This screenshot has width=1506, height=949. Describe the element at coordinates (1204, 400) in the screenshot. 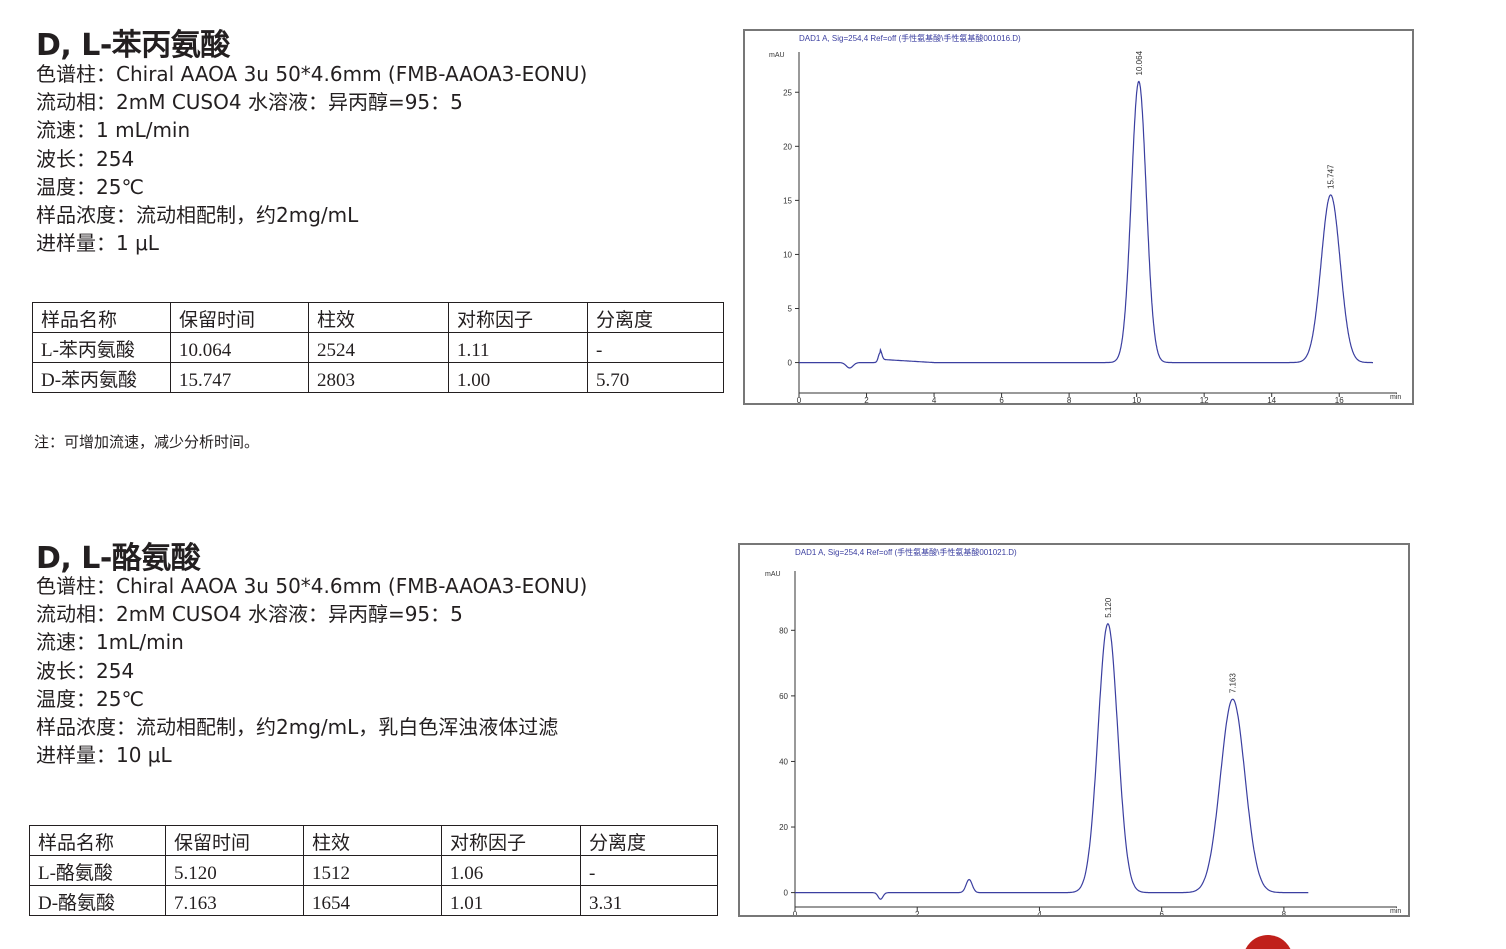

I see `x-tick-label: 12` at that location.